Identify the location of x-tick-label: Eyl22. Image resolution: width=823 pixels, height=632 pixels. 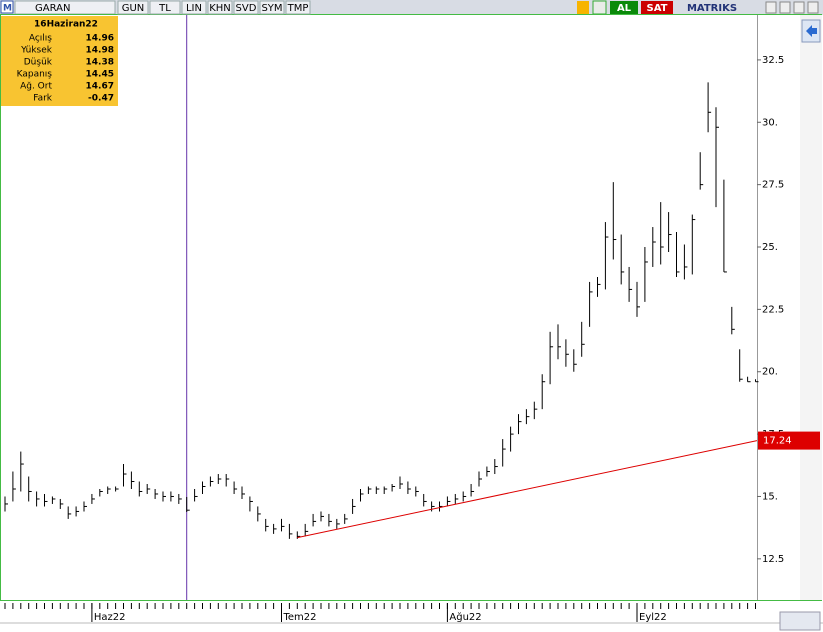
(653, 617).